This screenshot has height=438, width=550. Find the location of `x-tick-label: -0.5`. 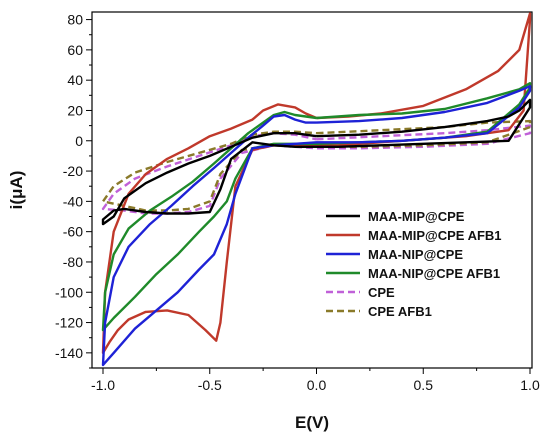

x-tick-label: -0.5 is located at coordinates (210, 385).